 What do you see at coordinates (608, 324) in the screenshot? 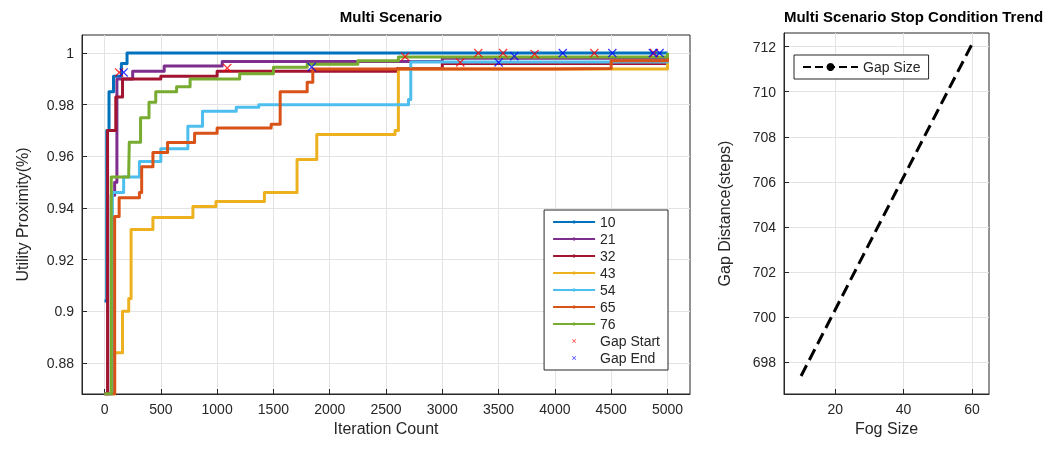
I see `legend-label: 76` at bounding box center [608, 324].